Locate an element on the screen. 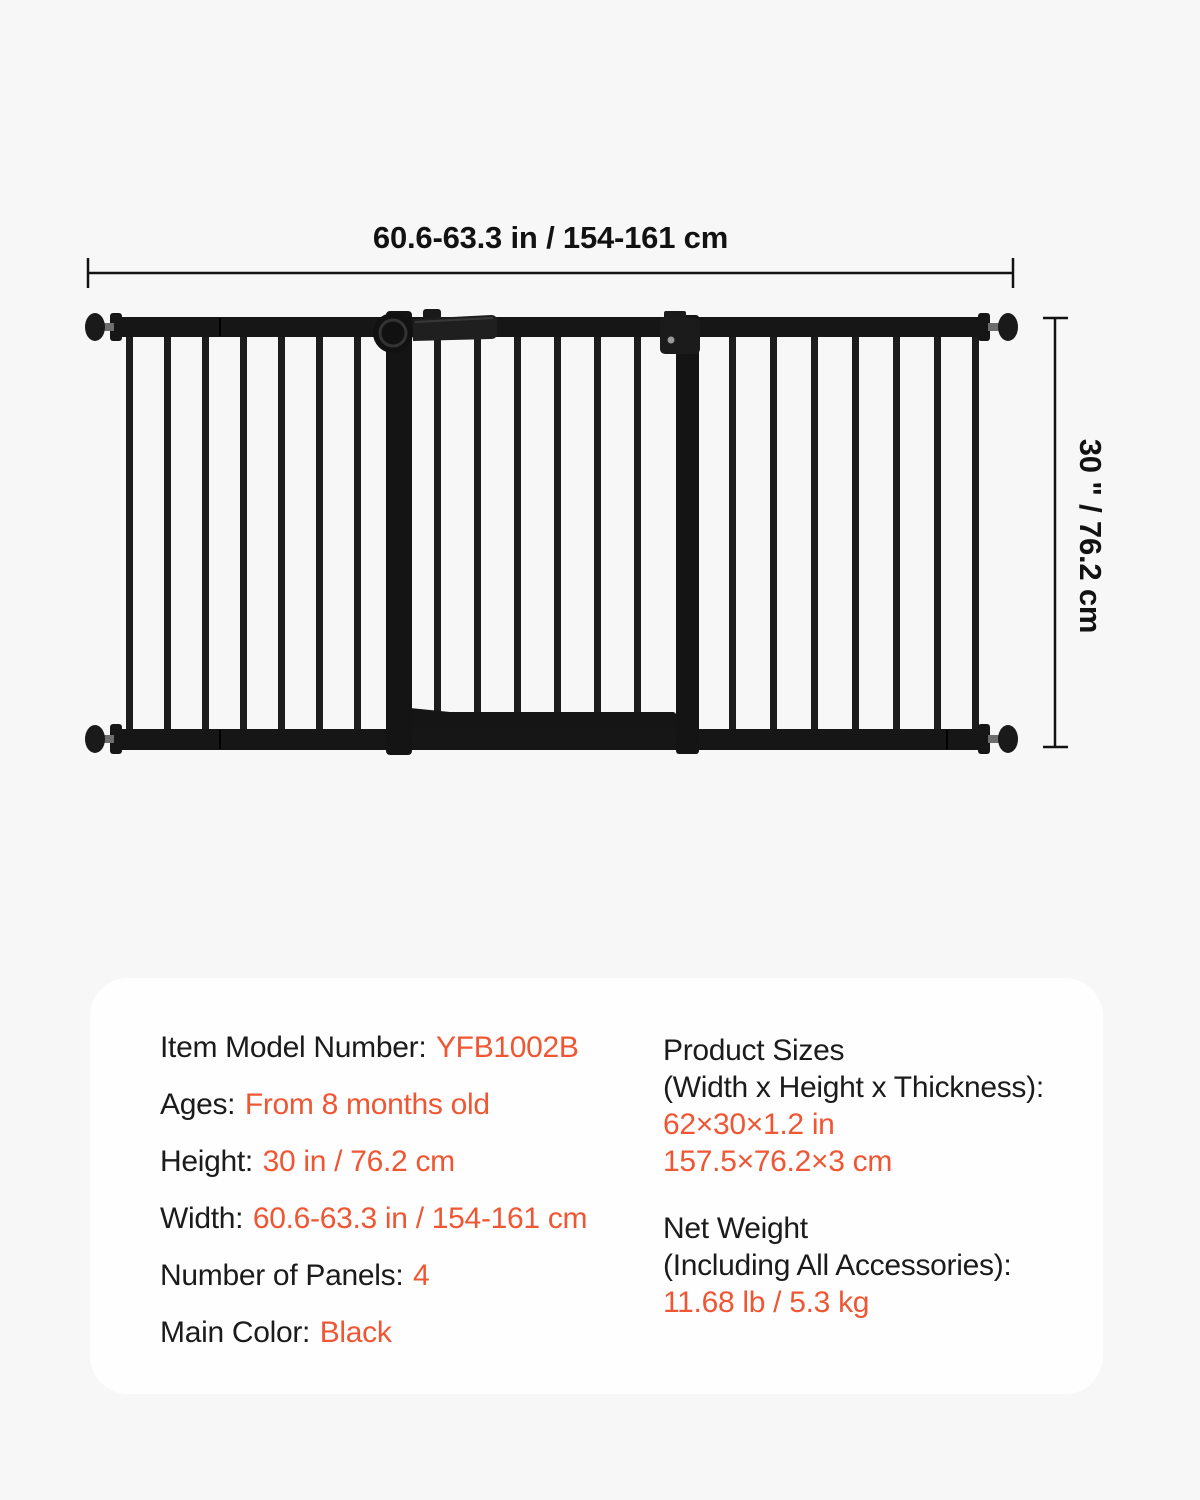  spec-label: Item Model Number: is located at coordinates (293, 1047).